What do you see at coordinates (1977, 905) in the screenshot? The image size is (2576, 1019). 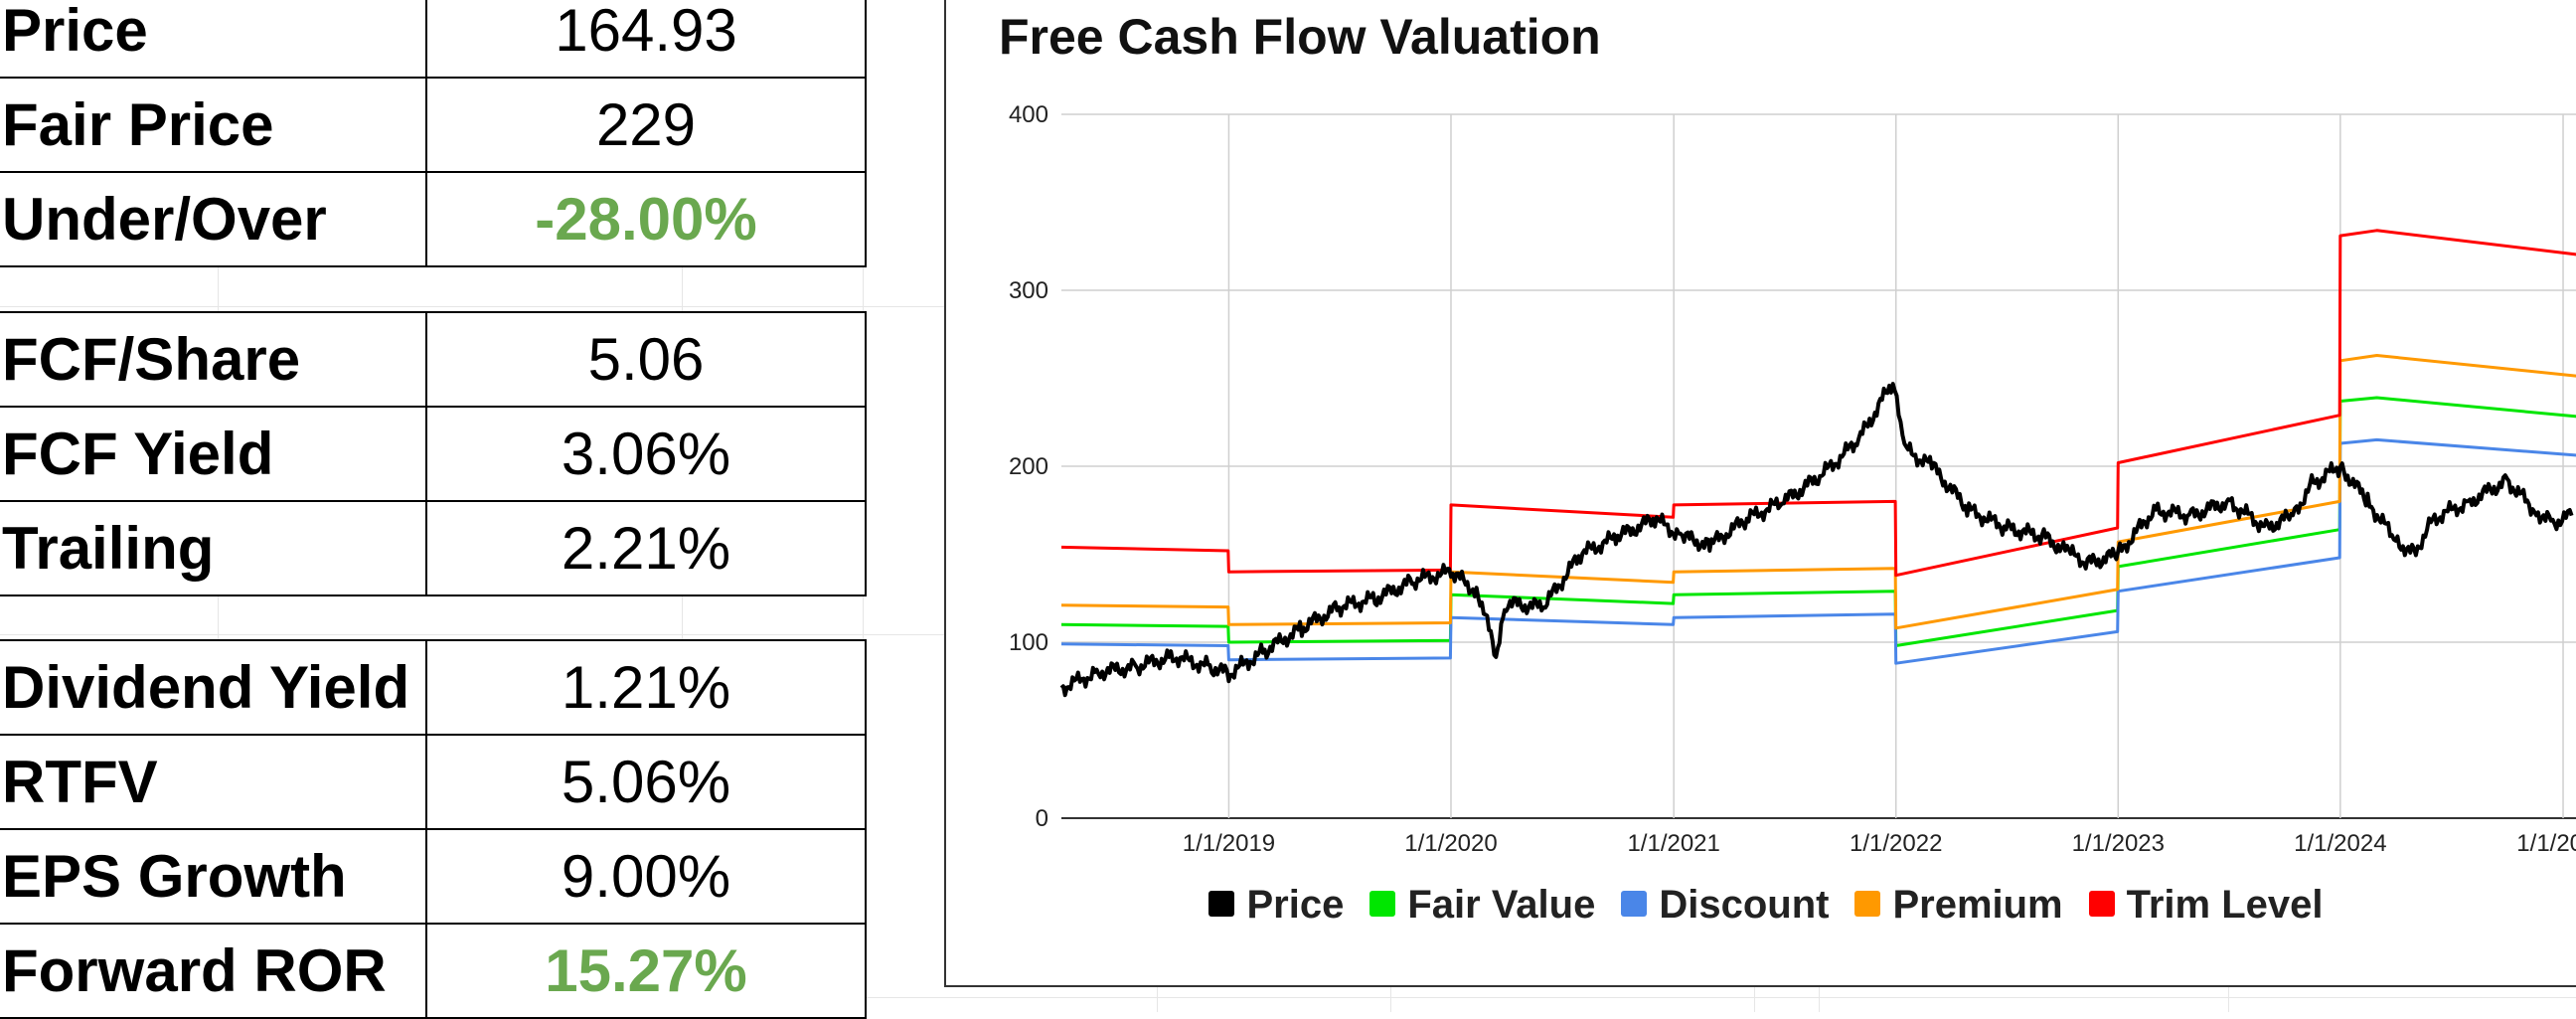 I see `legend-label: Premium` at bounding box center [1977, 905].